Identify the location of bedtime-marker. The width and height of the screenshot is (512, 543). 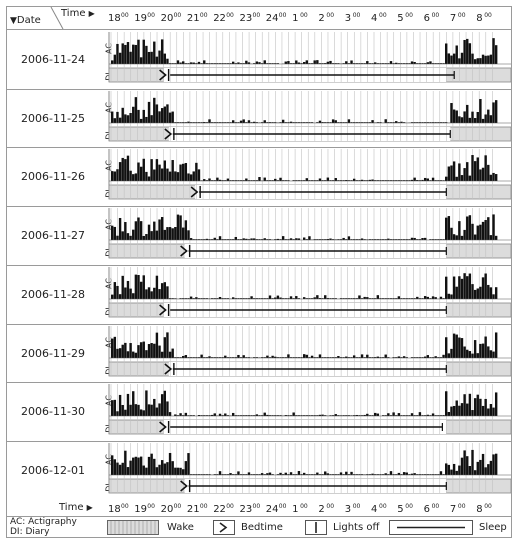
(184, 486).